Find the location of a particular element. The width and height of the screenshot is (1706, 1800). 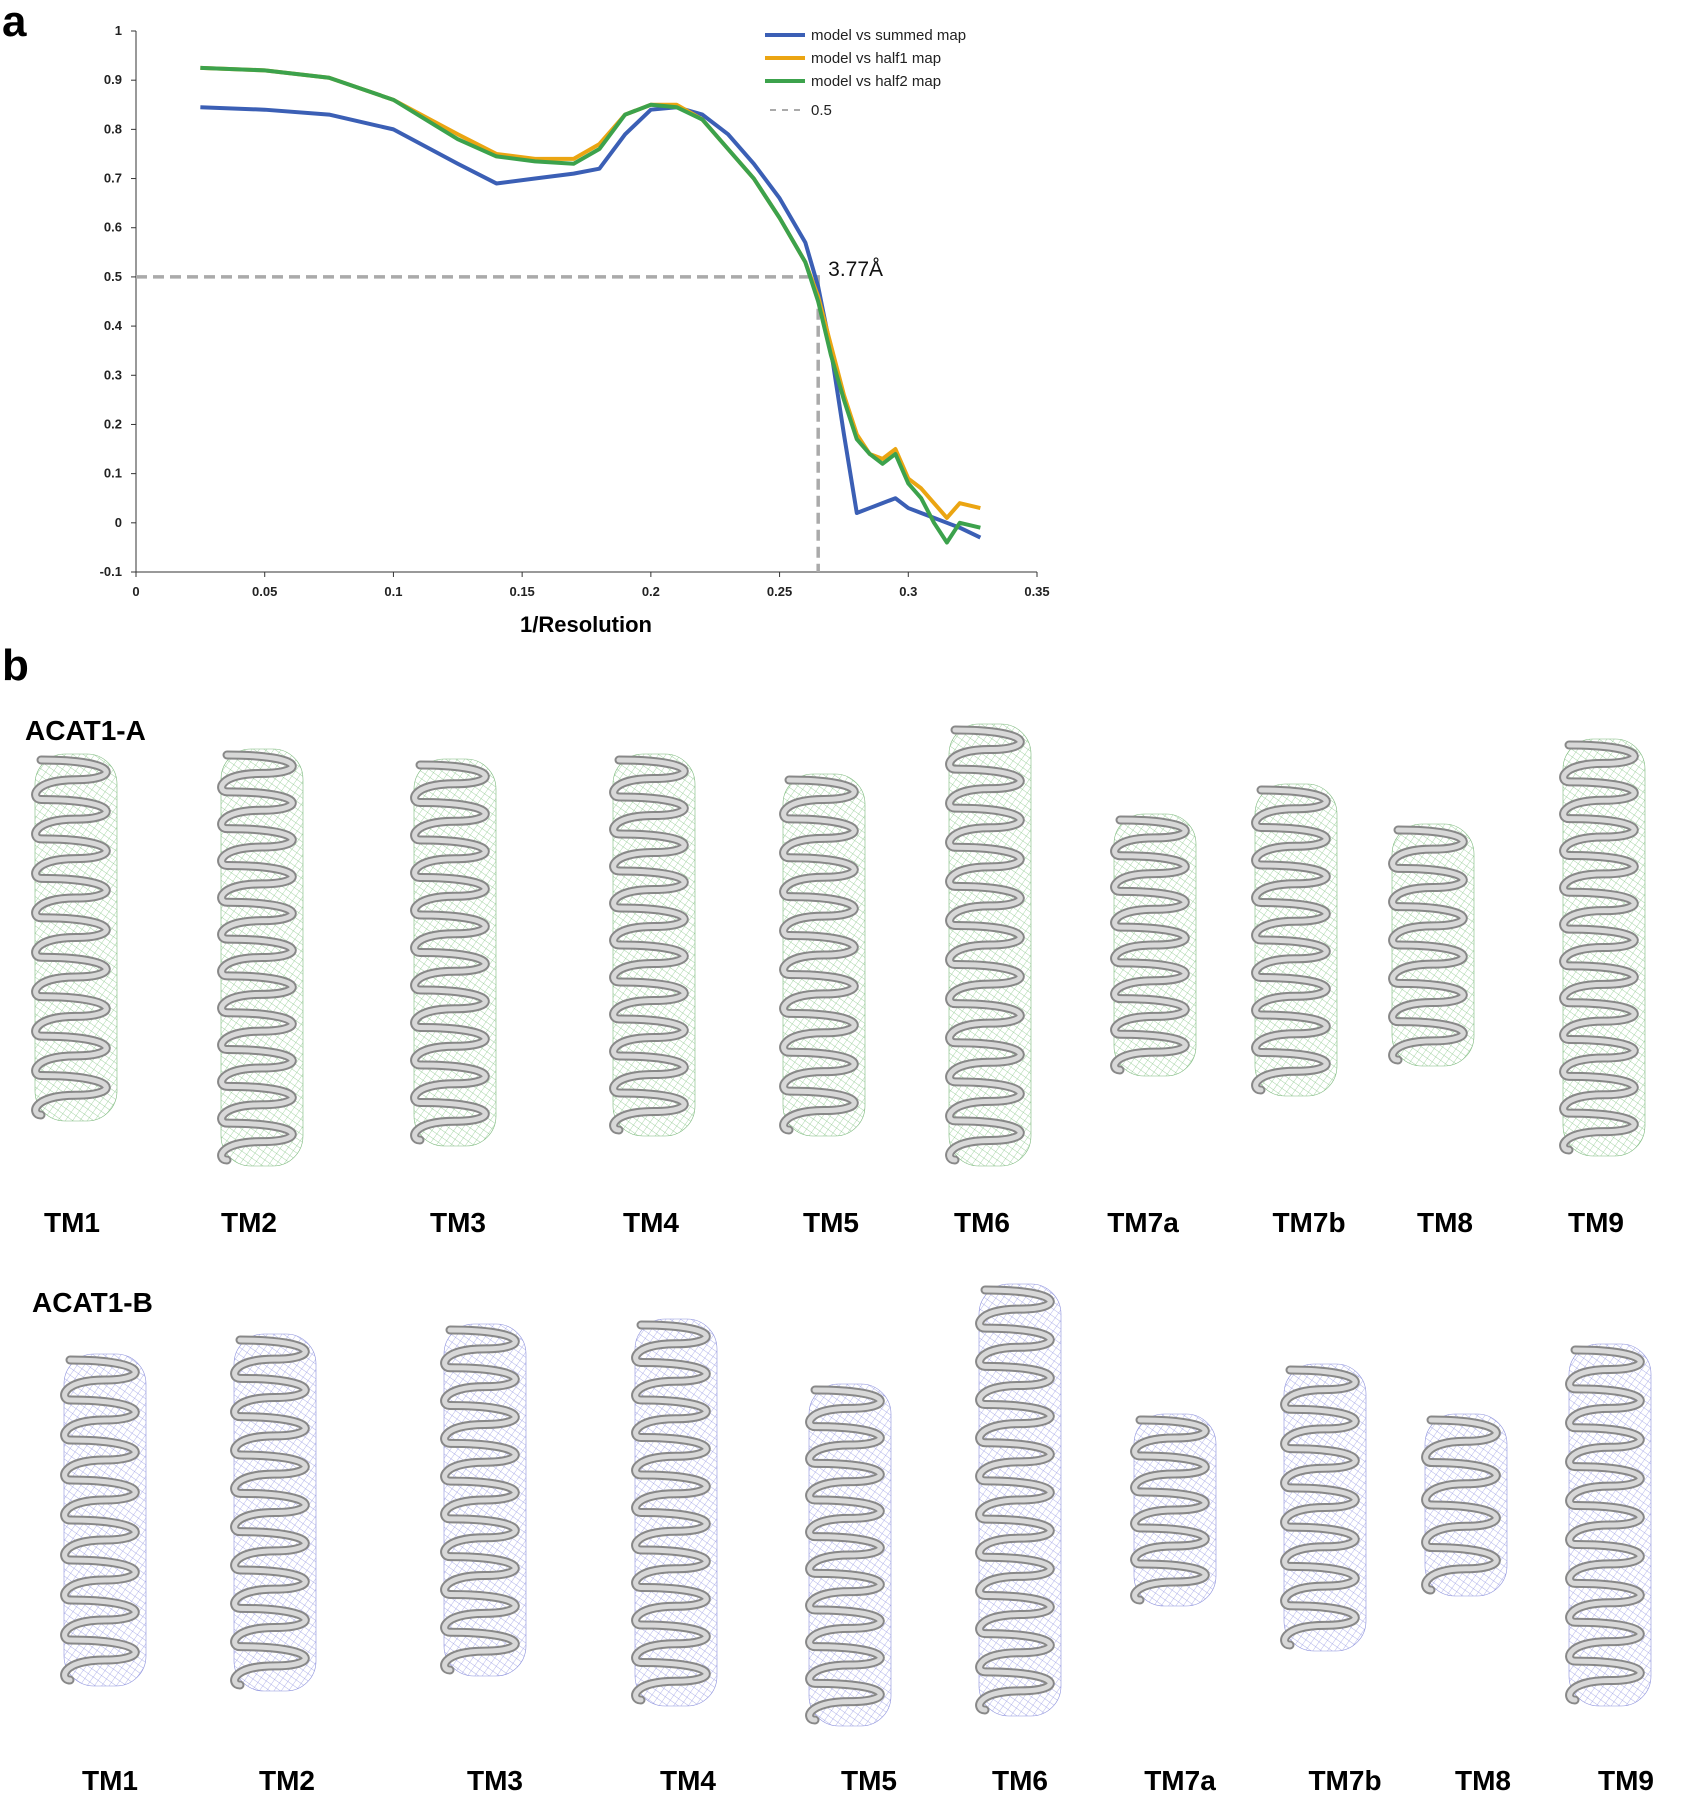

x-tick-label: 0.15 is located at coordinates (521, 591).